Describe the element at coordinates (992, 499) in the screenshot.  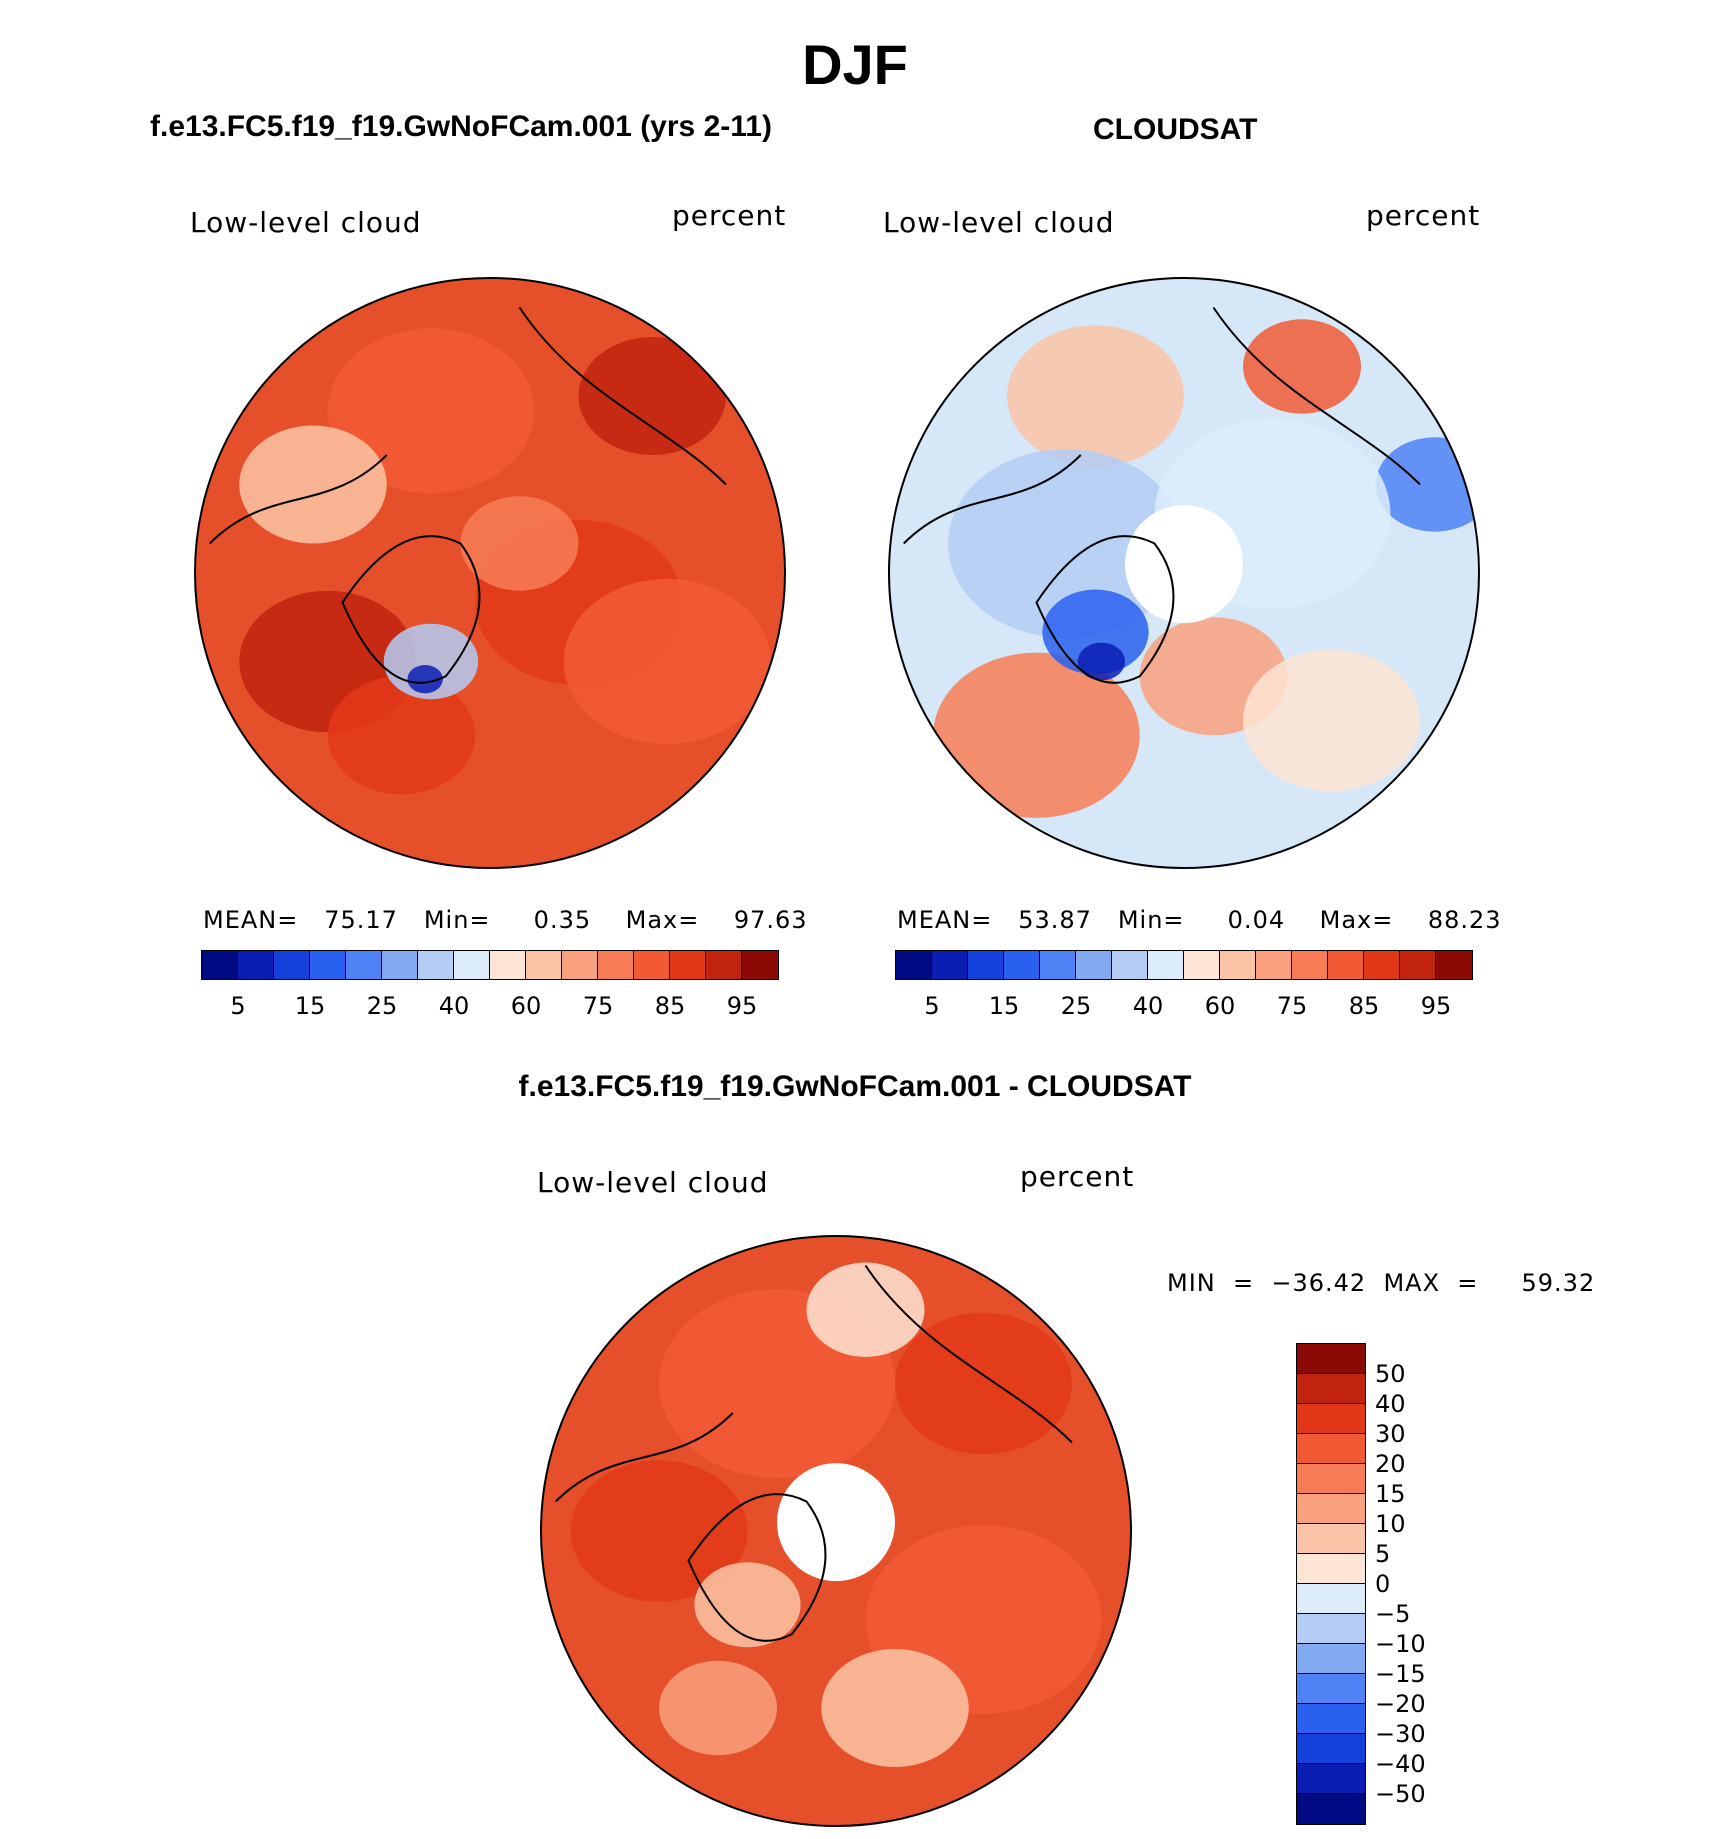
I see `obs-america-coast` at that location.